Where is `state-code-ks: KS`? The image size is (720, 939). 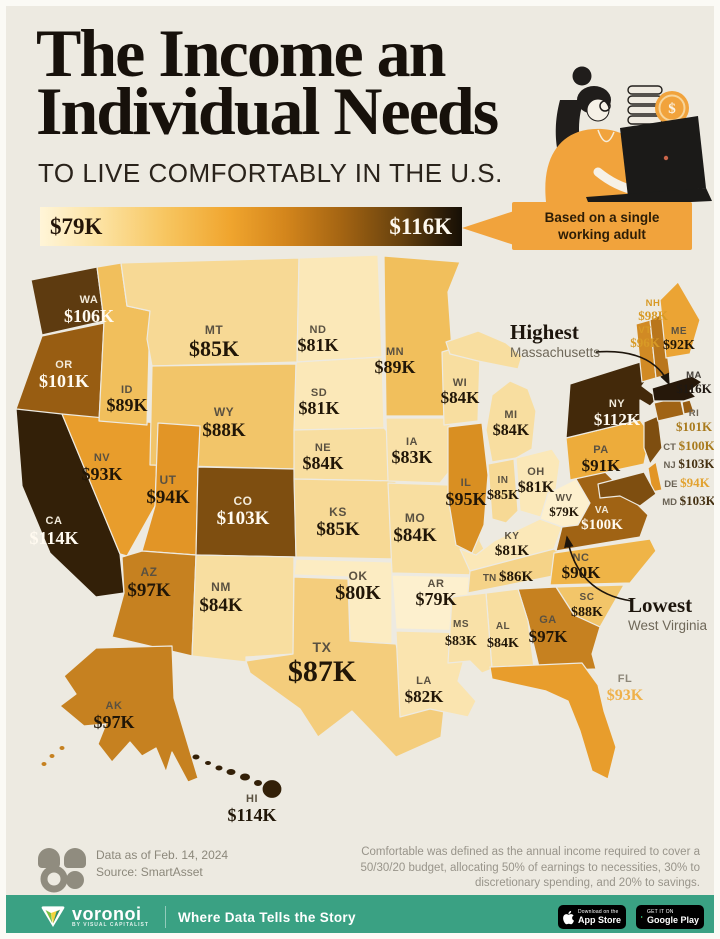 state-code-ks: KS is located at coordinates (338, 512).